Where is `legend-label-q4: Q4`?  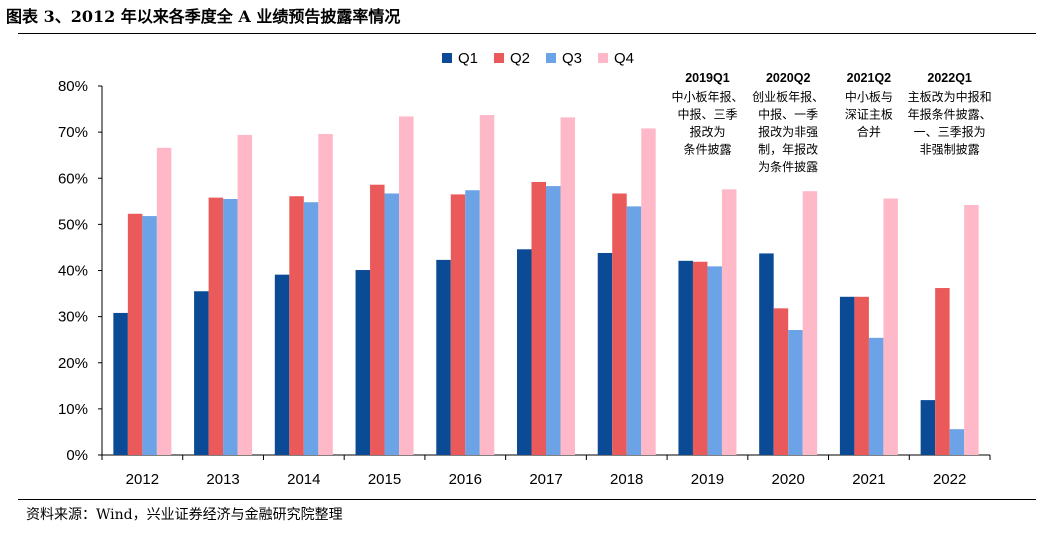
legend-label-q4: Q4 is located at coordinates (624, 58).